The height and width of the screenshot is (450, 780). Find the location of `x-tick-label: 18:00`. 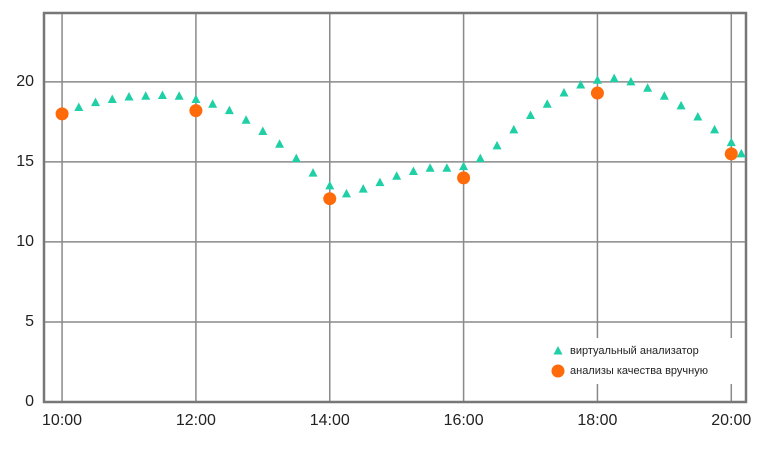

x-tick-label: 18:00 is located at coordinates (597, 420).